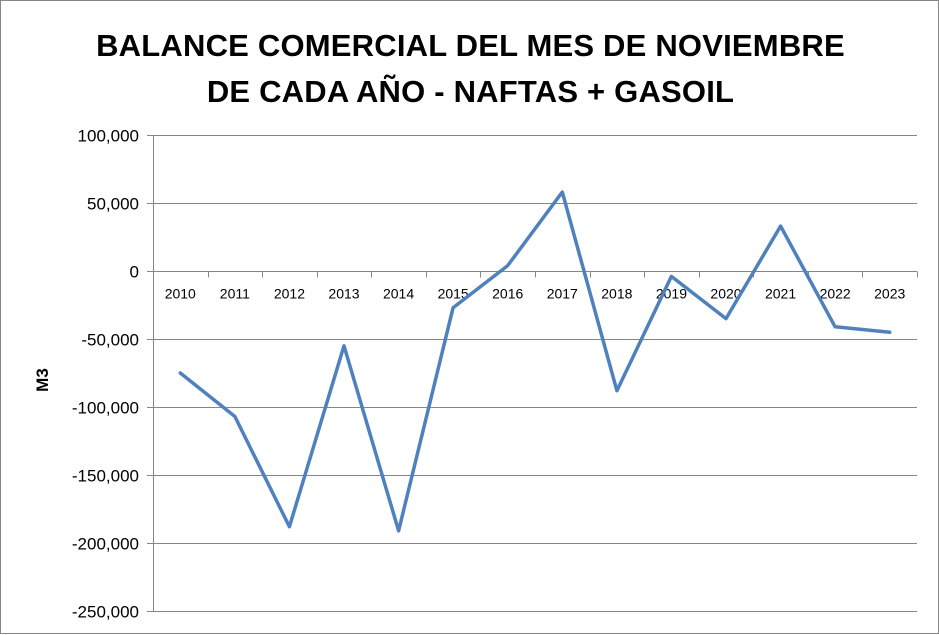 This screenshot has width=939, height=635. What do you see at coordinates (105, 544) in the screenshot?
I see `y-tick-label: -200,000` at bounding box center [105, 544].